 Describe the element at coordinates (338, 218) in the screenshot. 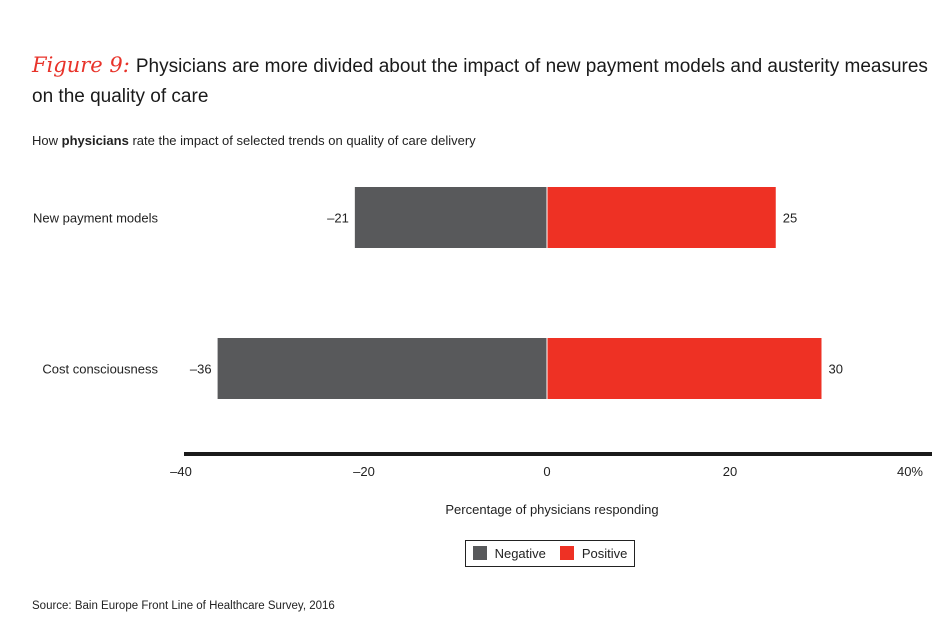

I see `data-label: –21` at that location.